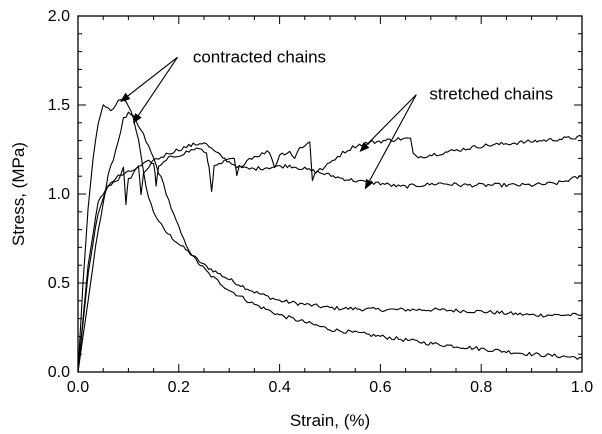 This screenshot has height=434, width=602. What do you see at coordinates (59, 283) in the screenshot?
I see `y-tick-label: 0.5` at bounding box center [59, 283].